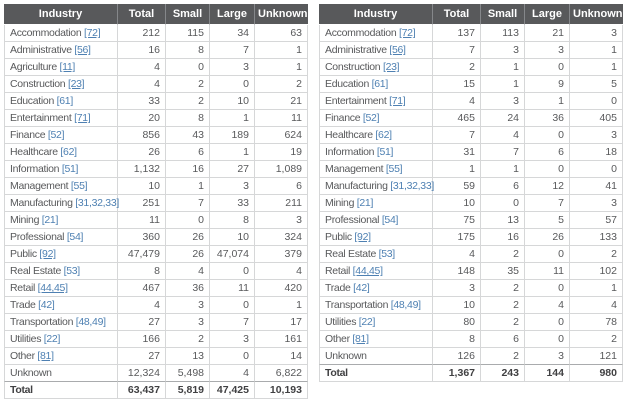  I want to click on total-row: Total 63,437 5,819 47,425 10,193, so click(156, 390).